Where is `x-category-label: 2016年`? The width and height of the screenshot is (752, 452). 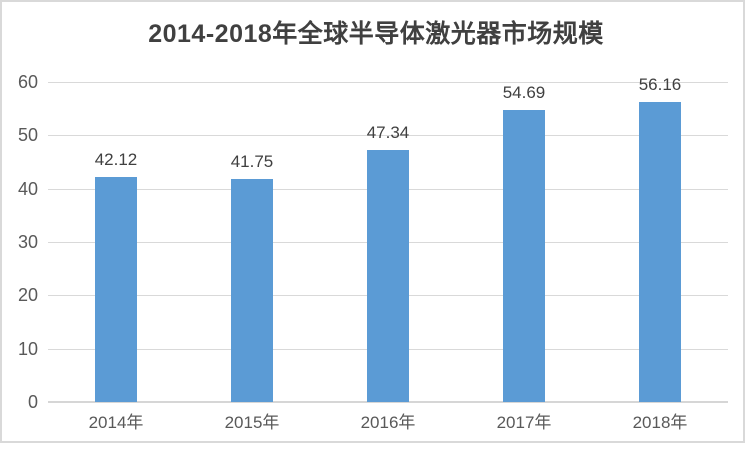 x-category-label: 2016年 is located at coordinates (388, 422).